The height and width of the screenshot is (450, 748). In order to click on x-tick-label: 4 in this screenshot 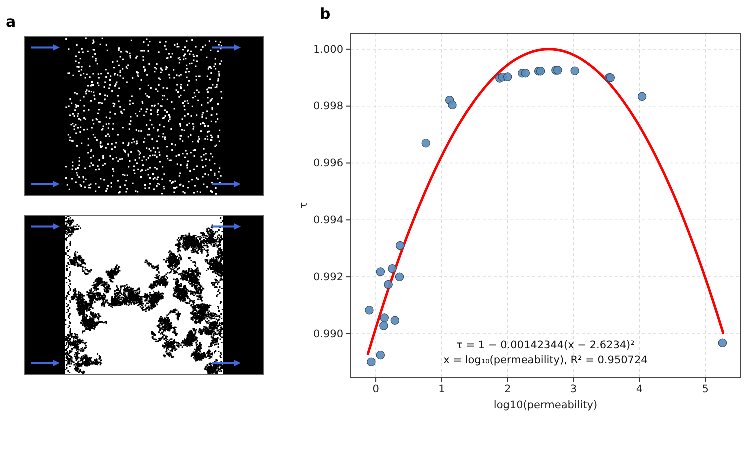, I will do `click(640, 389)`.